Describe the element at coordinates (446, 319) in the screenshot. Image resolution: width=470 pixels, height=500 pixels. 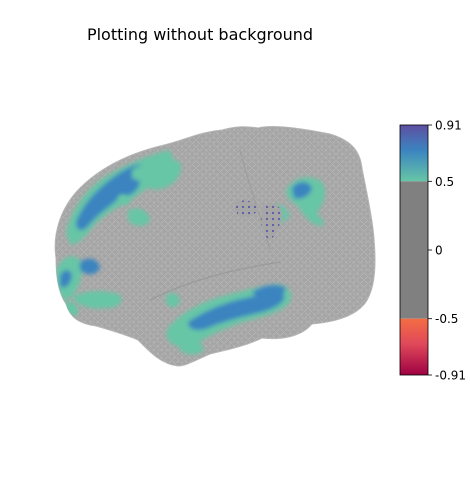
I see `colorbar-tick-label: -0.5` at that location.